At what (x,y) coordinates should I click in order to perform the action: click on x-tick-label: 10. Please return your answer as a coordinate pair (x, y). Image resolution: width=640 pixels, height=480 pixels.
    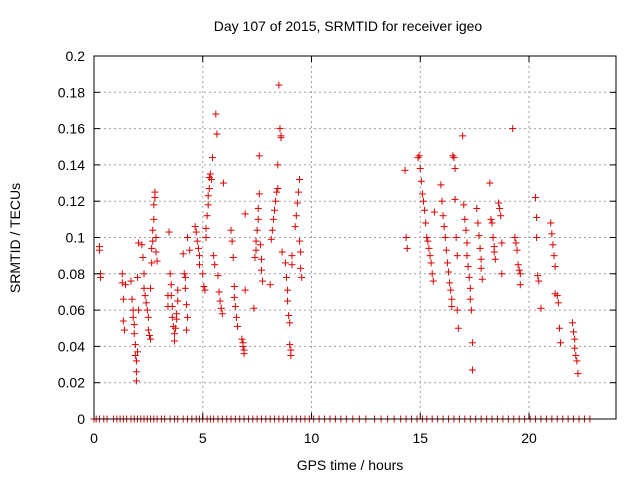
    Looking at the image, I should click on (312, 438).